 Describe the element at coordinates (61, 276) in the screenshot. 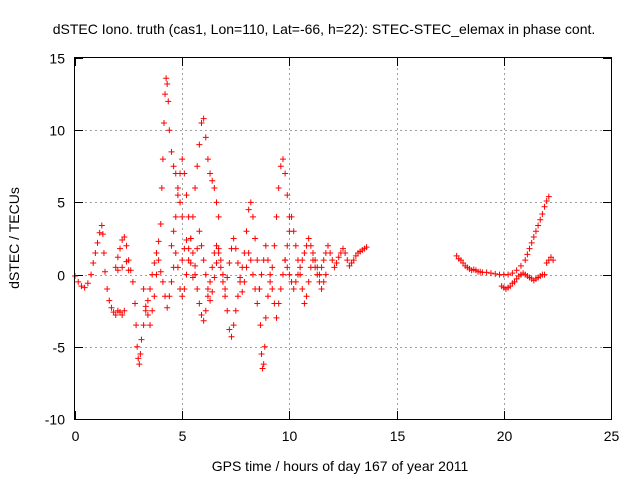

I see `y-tick-label: 0` at that location.